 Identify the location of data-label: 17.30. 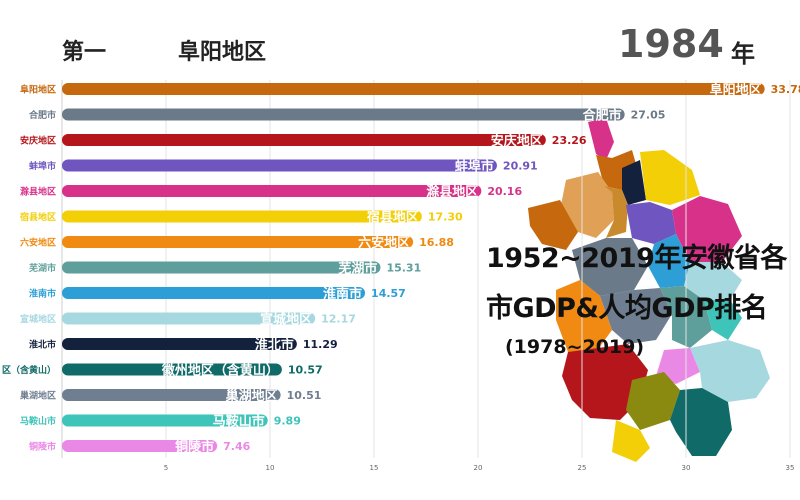
(445, 217).